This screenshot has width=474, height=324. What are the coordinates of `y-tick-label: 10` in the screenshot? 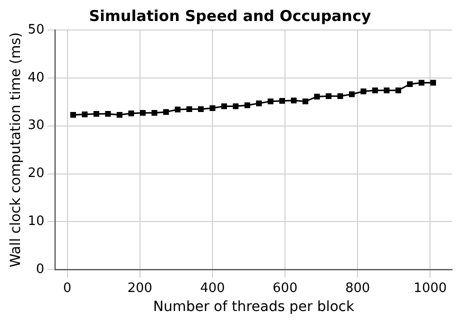 It's located at (36, 222).